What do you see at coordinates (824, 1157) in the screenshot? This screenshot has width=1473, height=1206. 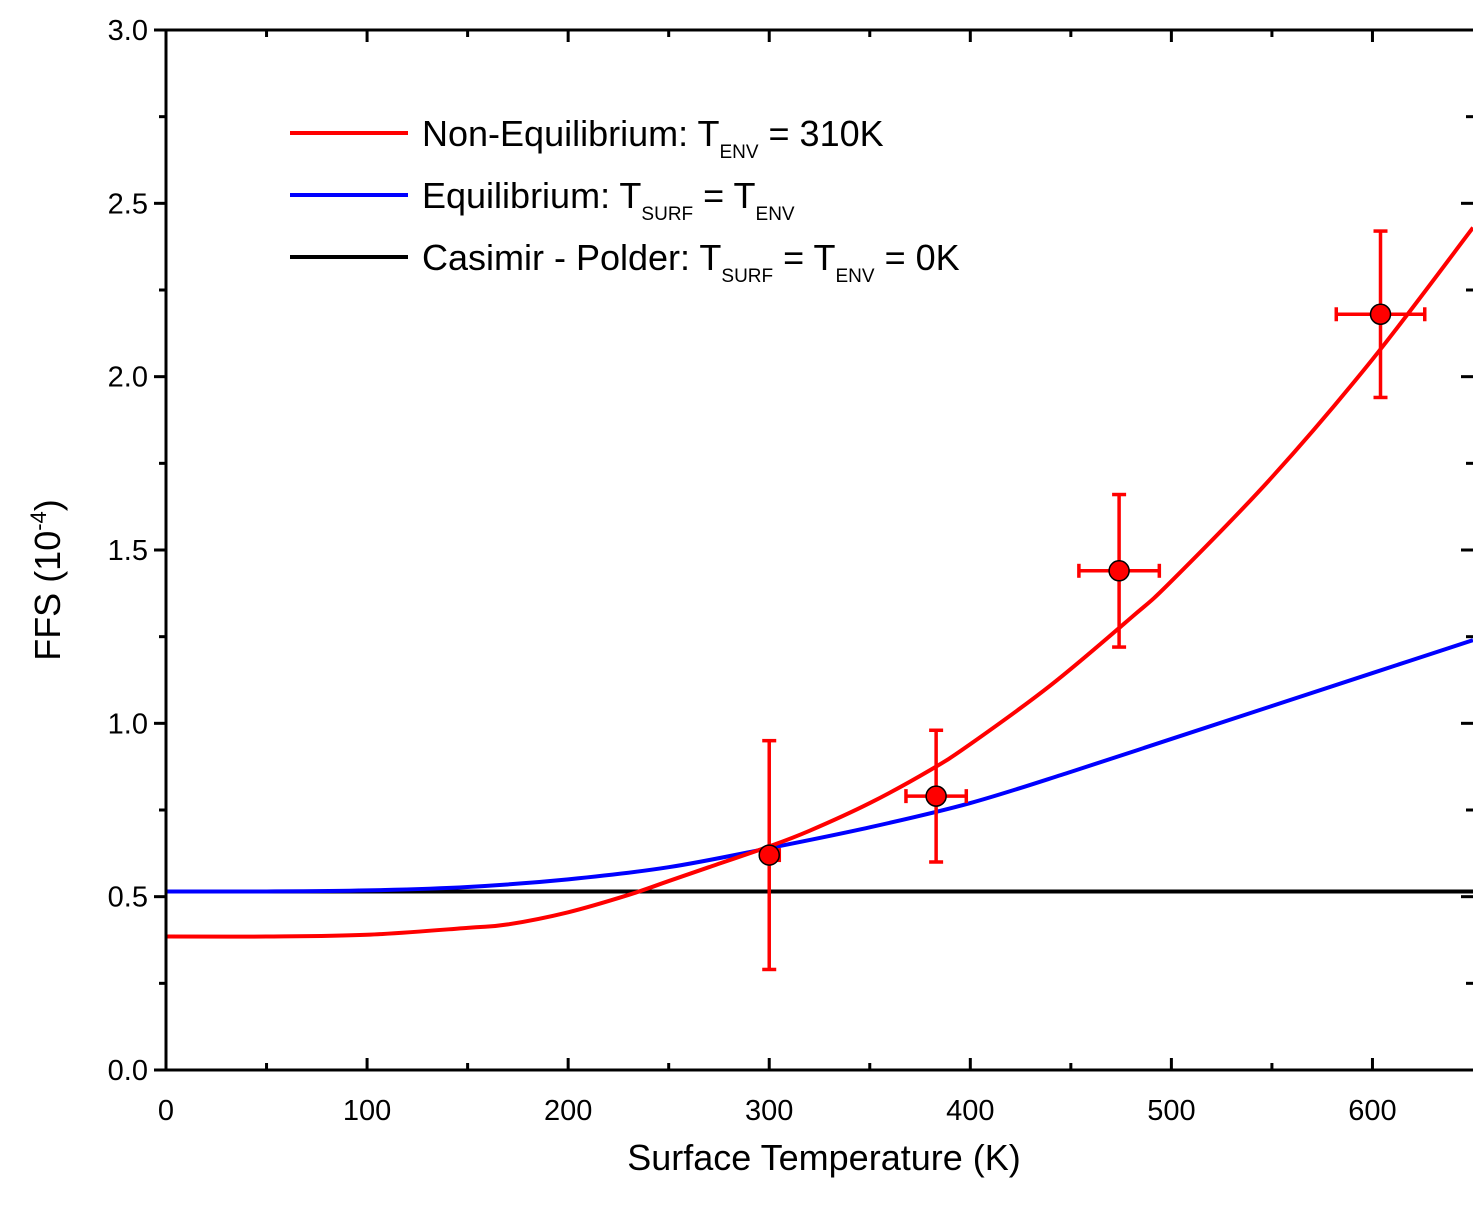 I see `x-axis-title: Surface Temperature (K)` at bounding box center [824, 1157].